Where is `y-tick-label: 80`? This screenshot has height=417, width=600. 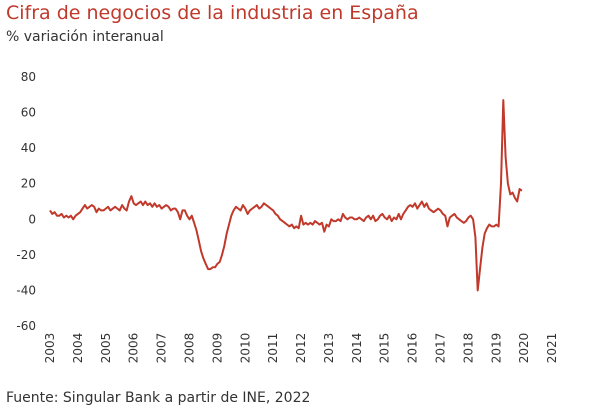 y-tick-label: 80 is located at coordinates (28, 77).